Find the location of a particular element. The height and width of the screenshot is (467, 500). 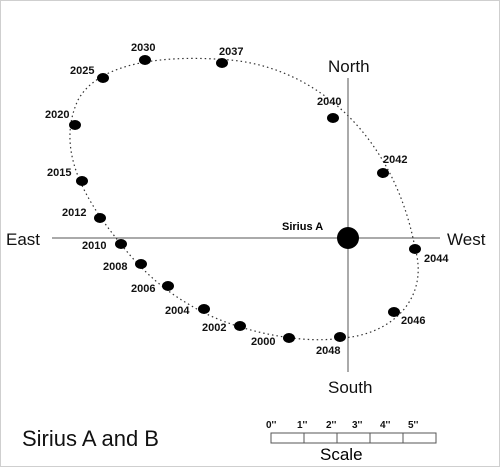

direction-north: North is located at coordinates (349, 66).